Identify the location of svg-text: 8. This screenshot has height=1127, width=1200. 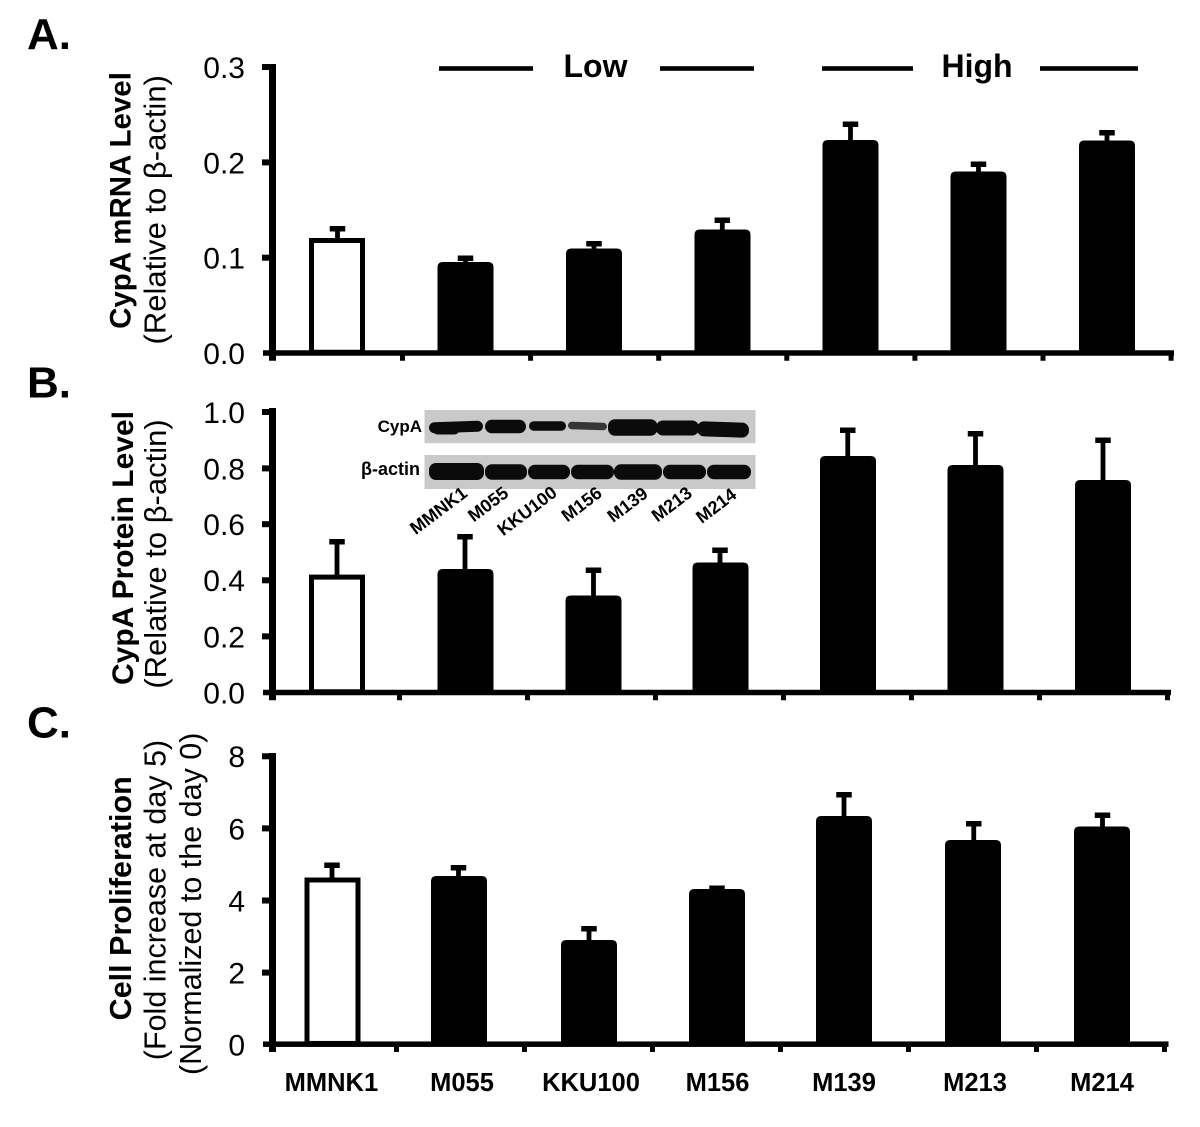
(236, 757).